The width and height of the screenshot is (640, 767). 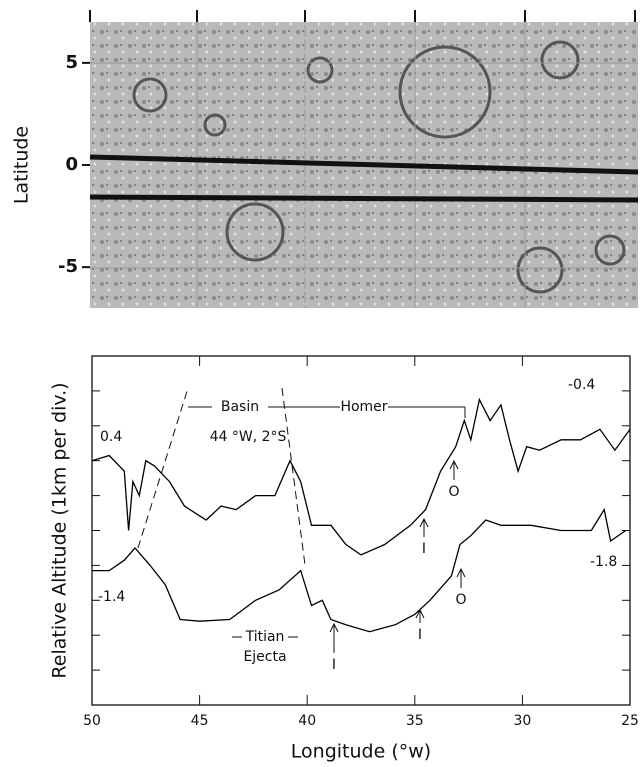 I want to click on x-tick-label: 40, so click(x=307, y=721).